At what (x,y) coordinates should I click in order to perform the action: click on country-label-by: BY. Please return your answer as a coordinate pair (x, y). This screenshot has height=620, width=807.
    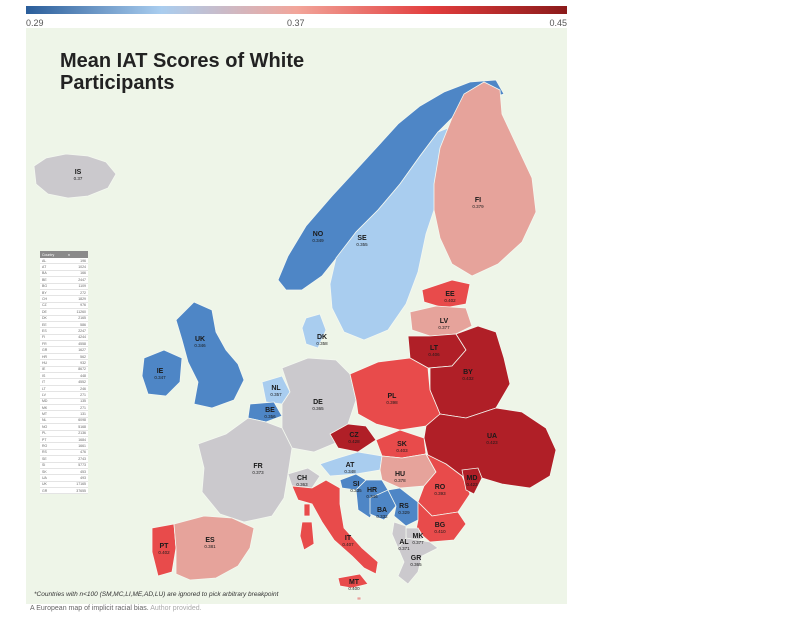
    Looking at the image, I should click on (468, 372).